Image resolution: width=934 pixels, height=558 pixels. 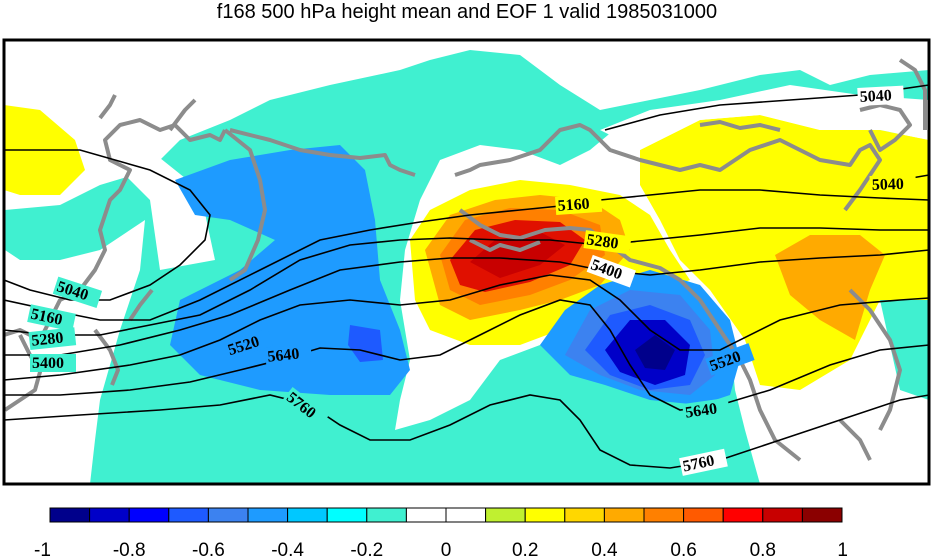 What do you see at coordinates (525, 549) in the screenshot?
I see `colorbar-tick-label: 0.2` at bounding box center [525, 549].